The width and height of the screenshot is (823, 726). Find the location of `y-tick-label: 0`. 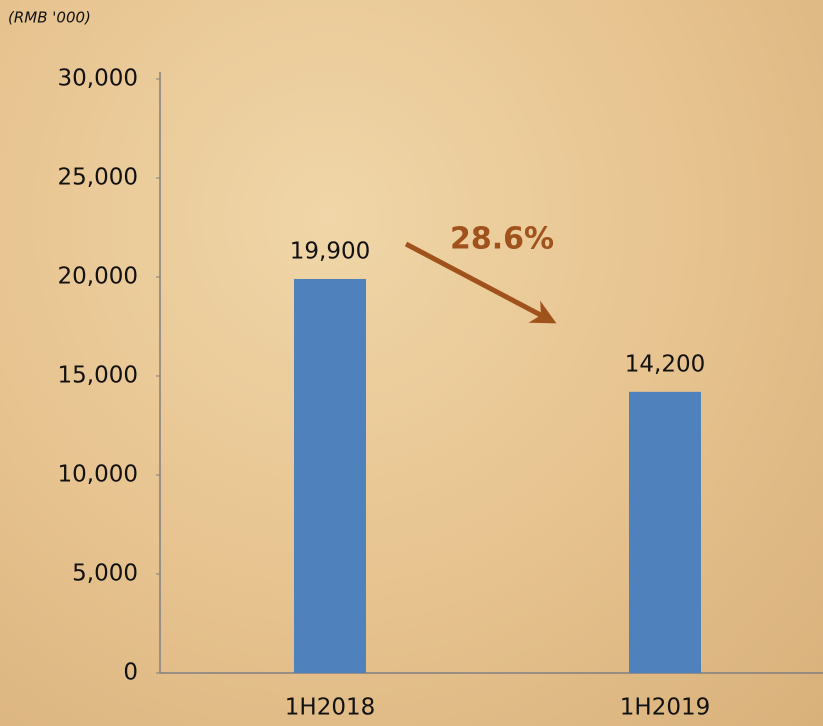

y-tick-label: 0 is located at coordinates (130, 673).